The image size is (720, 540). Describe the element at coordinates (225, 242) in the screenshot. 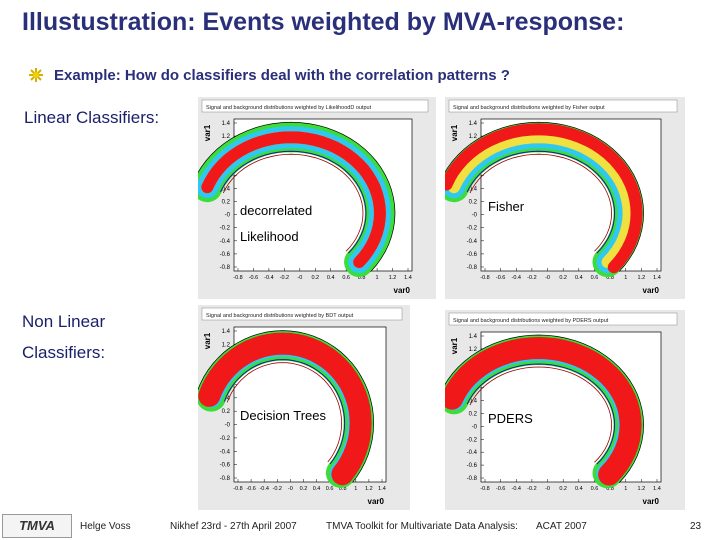

I see `y-tick-label: -0.4` at that location.